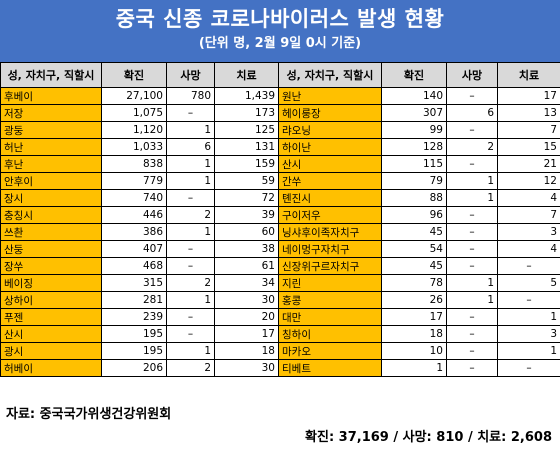  I want to click on deaths-cell: 6, so click(190, 147).